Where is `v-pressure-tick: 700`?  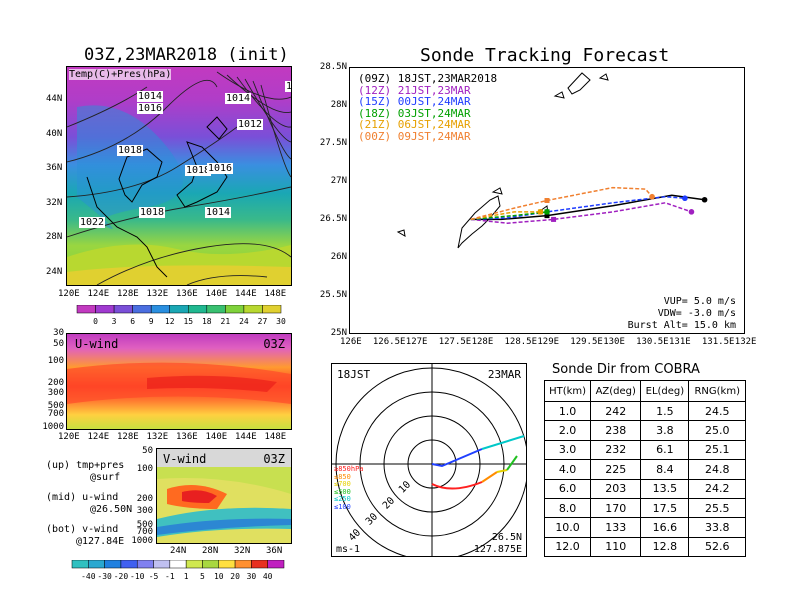
v-pressure-tick: 700 is located at coordinates (144, 532).